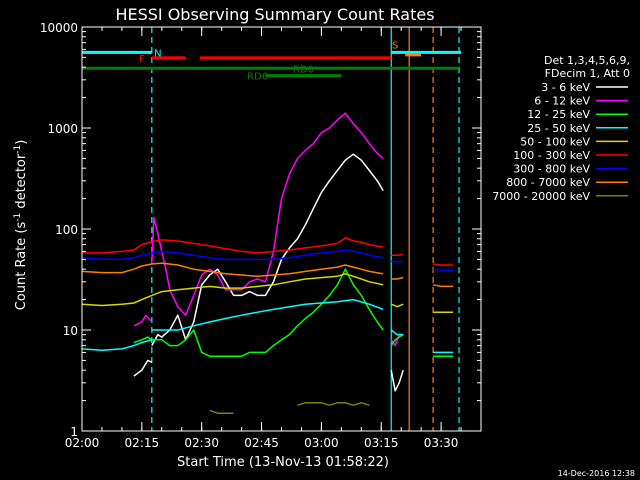  I want to click on x-tick-label: 02:15, so click(142, 443).